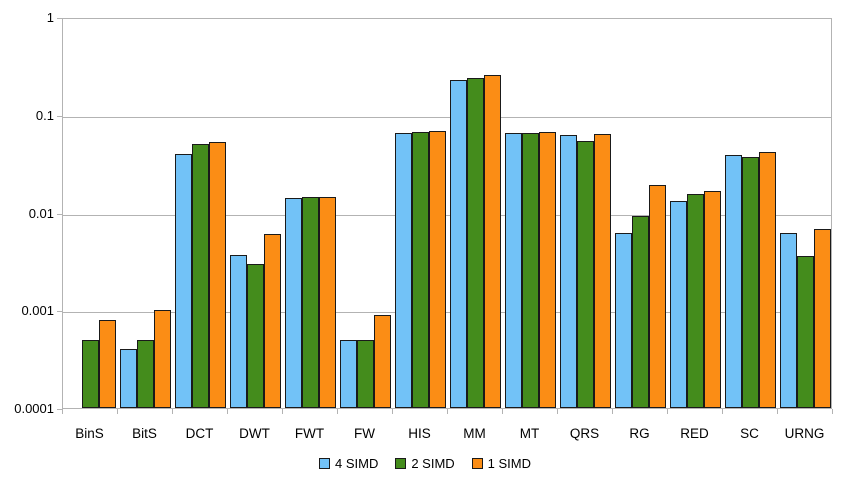 Image resolution: width=850 pixels, height=486 pixels. What do you see at coordinates (678, 304) in the screenshot?
I see `bar-red-4-simd` at bounding box center [678, 304].